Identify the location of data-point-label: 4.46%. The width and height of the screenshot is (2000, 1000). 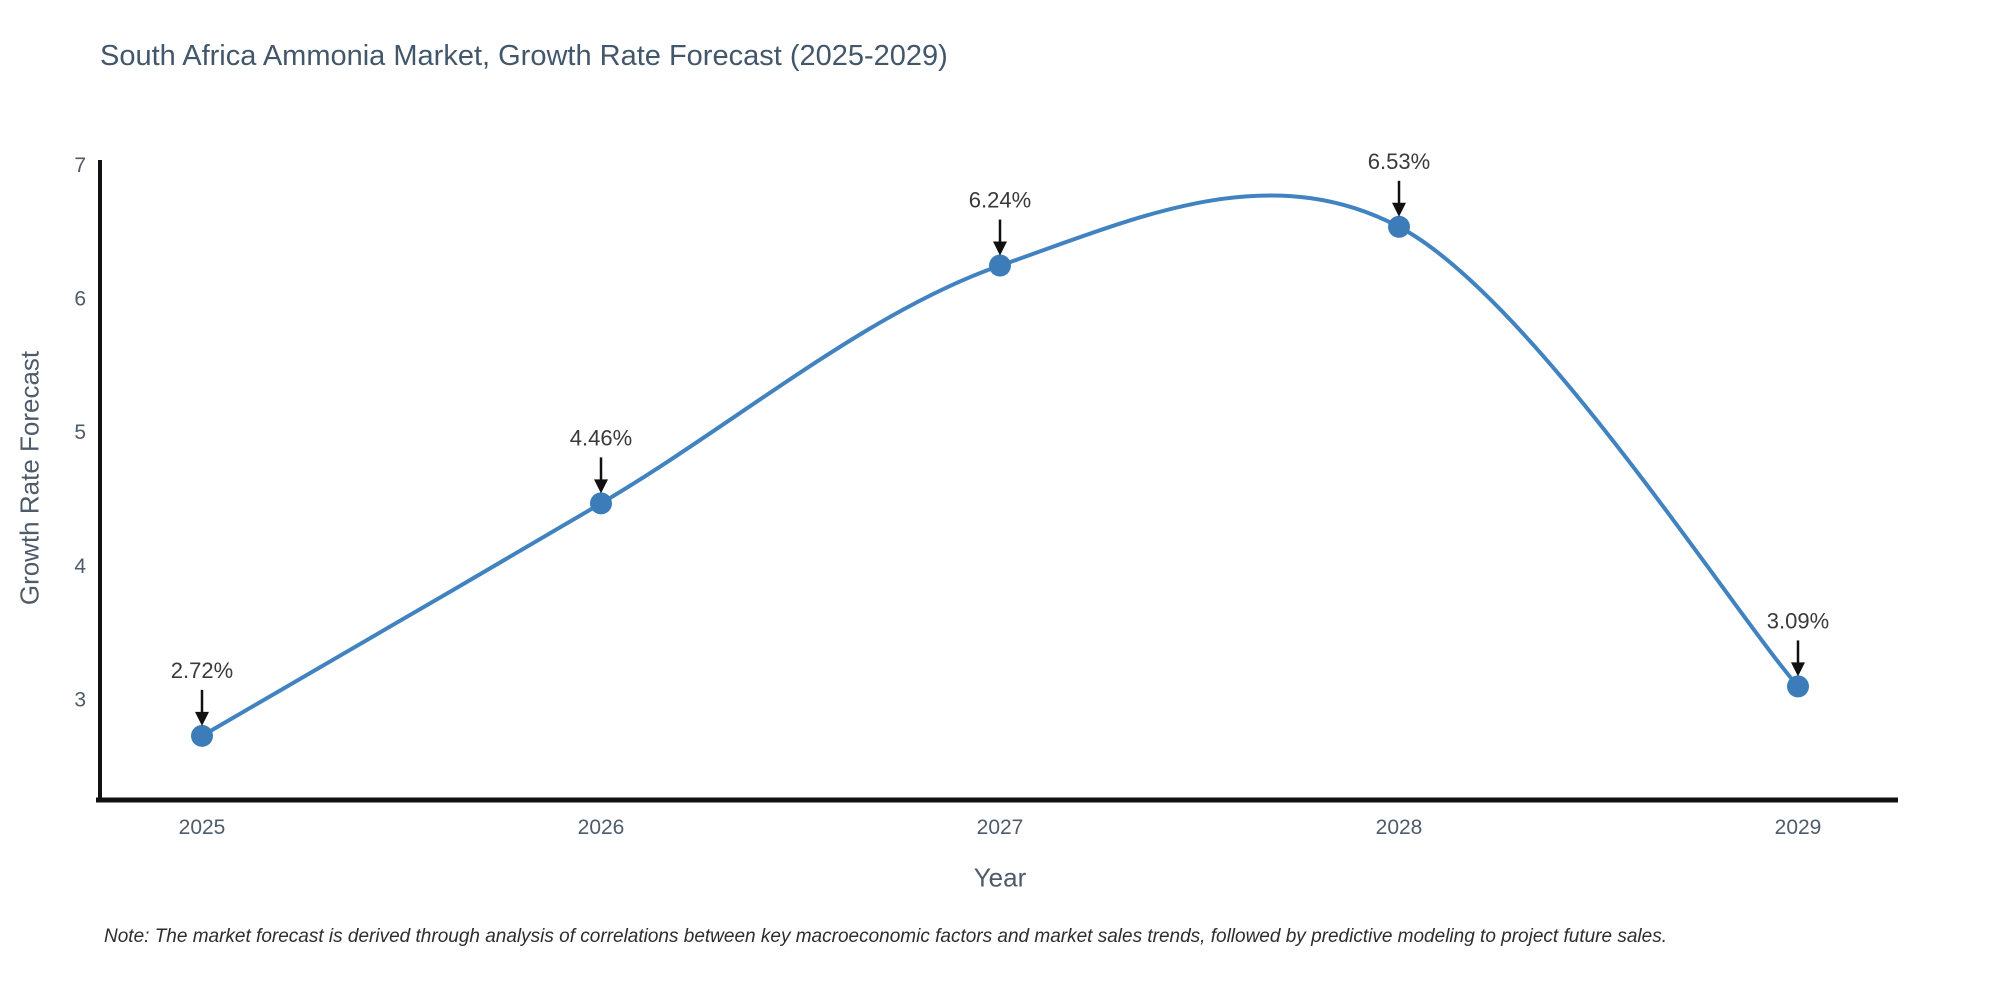
(601, 437).